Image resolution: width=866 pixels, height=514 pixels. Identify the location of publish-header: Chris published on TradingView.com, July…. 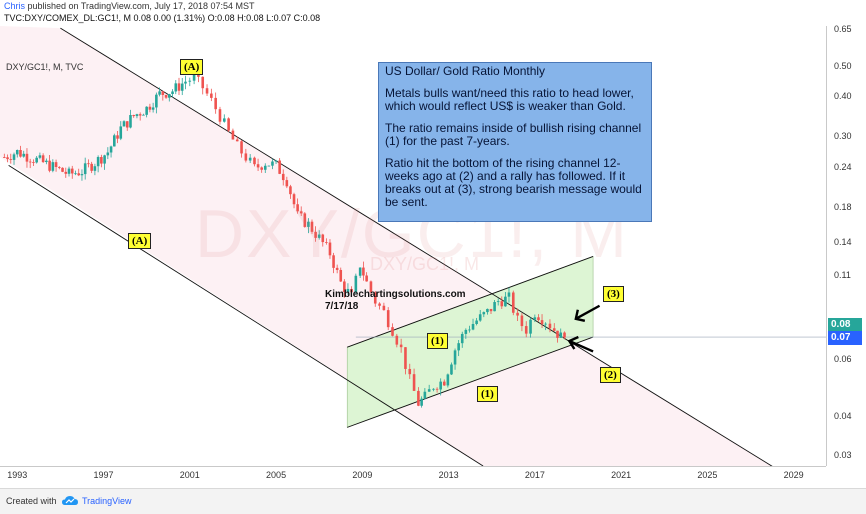
(433, 13).